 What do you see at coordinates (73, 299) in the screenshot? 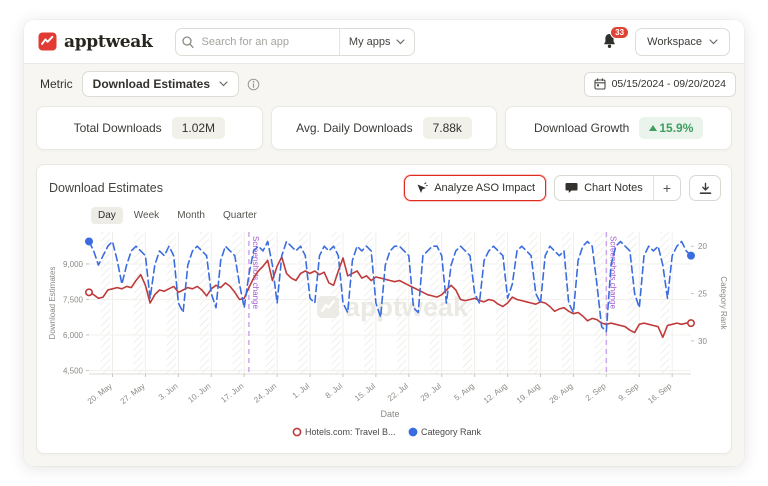
I see `svg-text: 7,500` at bounding box center [73, 299].